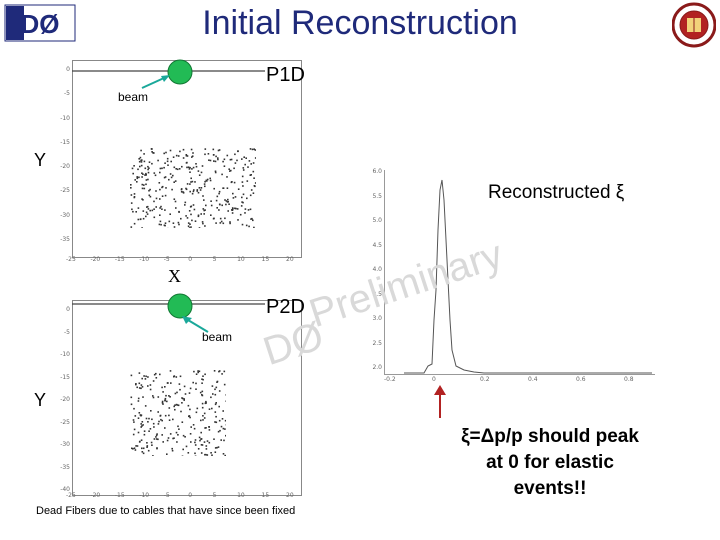 Image resolution: width=720 pixels, height=540 pixels. Describe the element at coordinates (168, 313) in the screenshot. I see `p2d-beam-diagram` at that location.